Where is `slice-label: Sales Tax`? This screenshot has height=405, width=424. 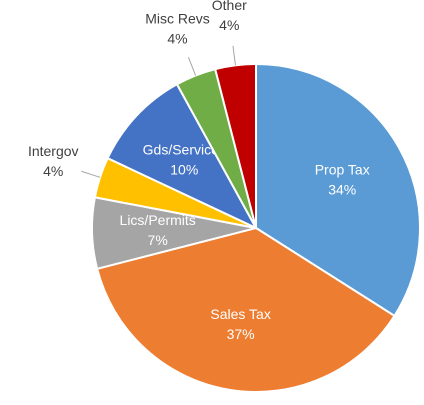 slice-label: Sales Tax is located at coordinates (240, 314).